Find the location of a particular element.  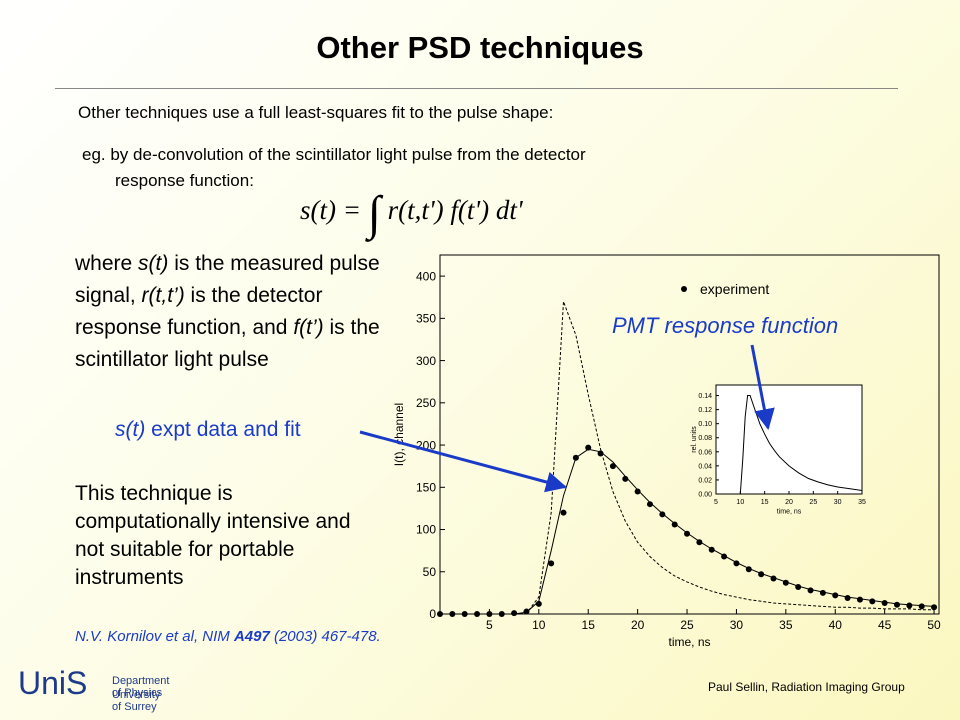

x-tick-label: 50 is located at coordinates (934, 625).